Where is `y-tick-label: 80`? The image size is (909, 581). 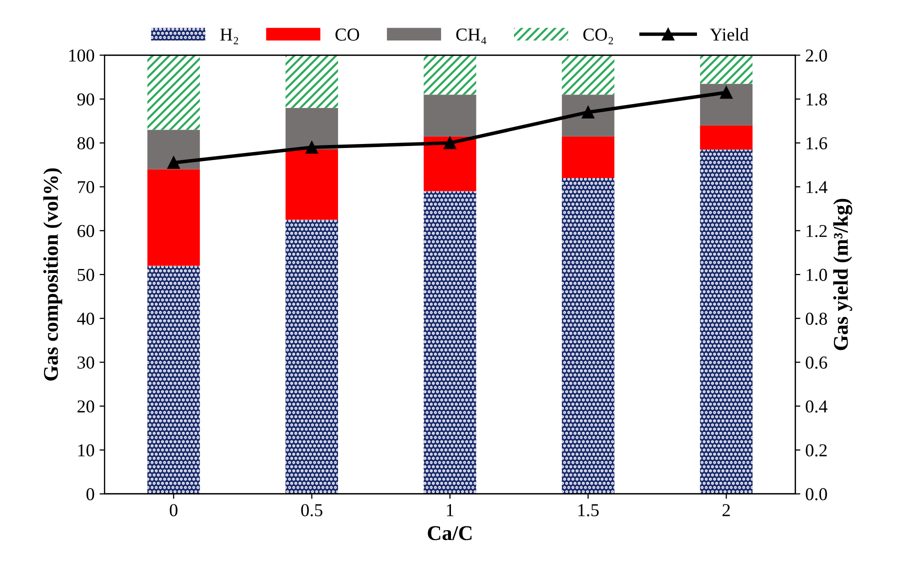 y-tick-label: 80 is located at coordinates (85, 143).